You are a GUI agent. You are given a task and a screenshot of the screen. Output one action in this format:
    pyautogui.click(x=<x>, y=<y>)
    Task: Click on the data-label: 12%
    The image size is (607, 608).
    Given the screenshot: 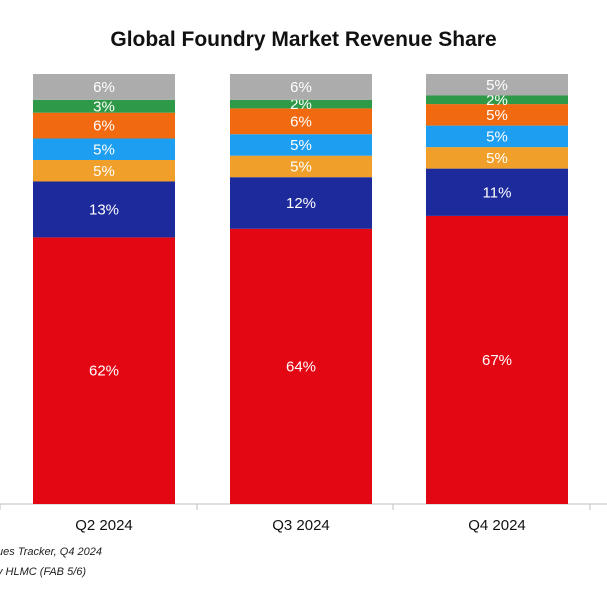 What is the action you would take?
    pyautogui.click(x=301, y=203)
    